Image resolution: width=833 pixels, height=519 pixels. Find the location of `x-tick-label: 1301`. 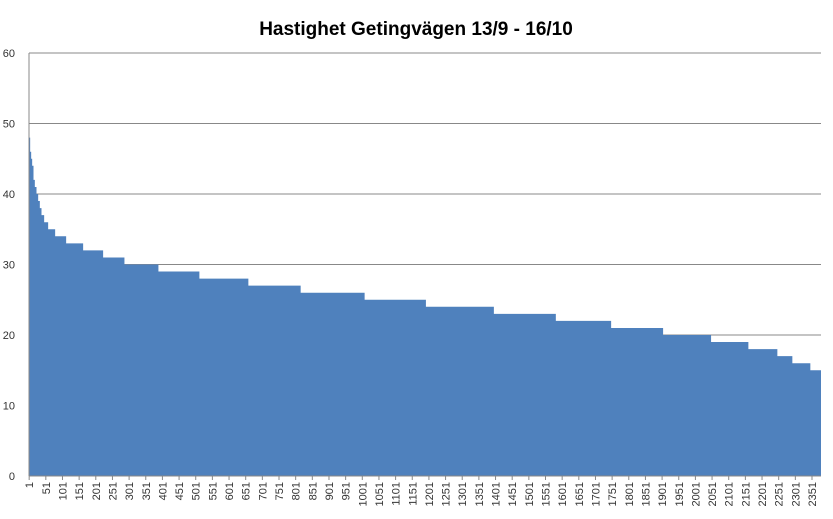

x-tick-label: 1301 is located at coordinates (463, 494).